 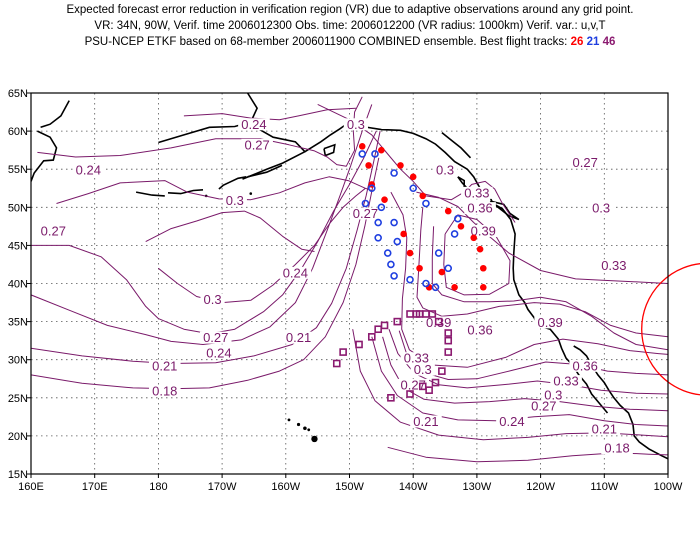 I want to click on small-island, so click(x=251, y=193).